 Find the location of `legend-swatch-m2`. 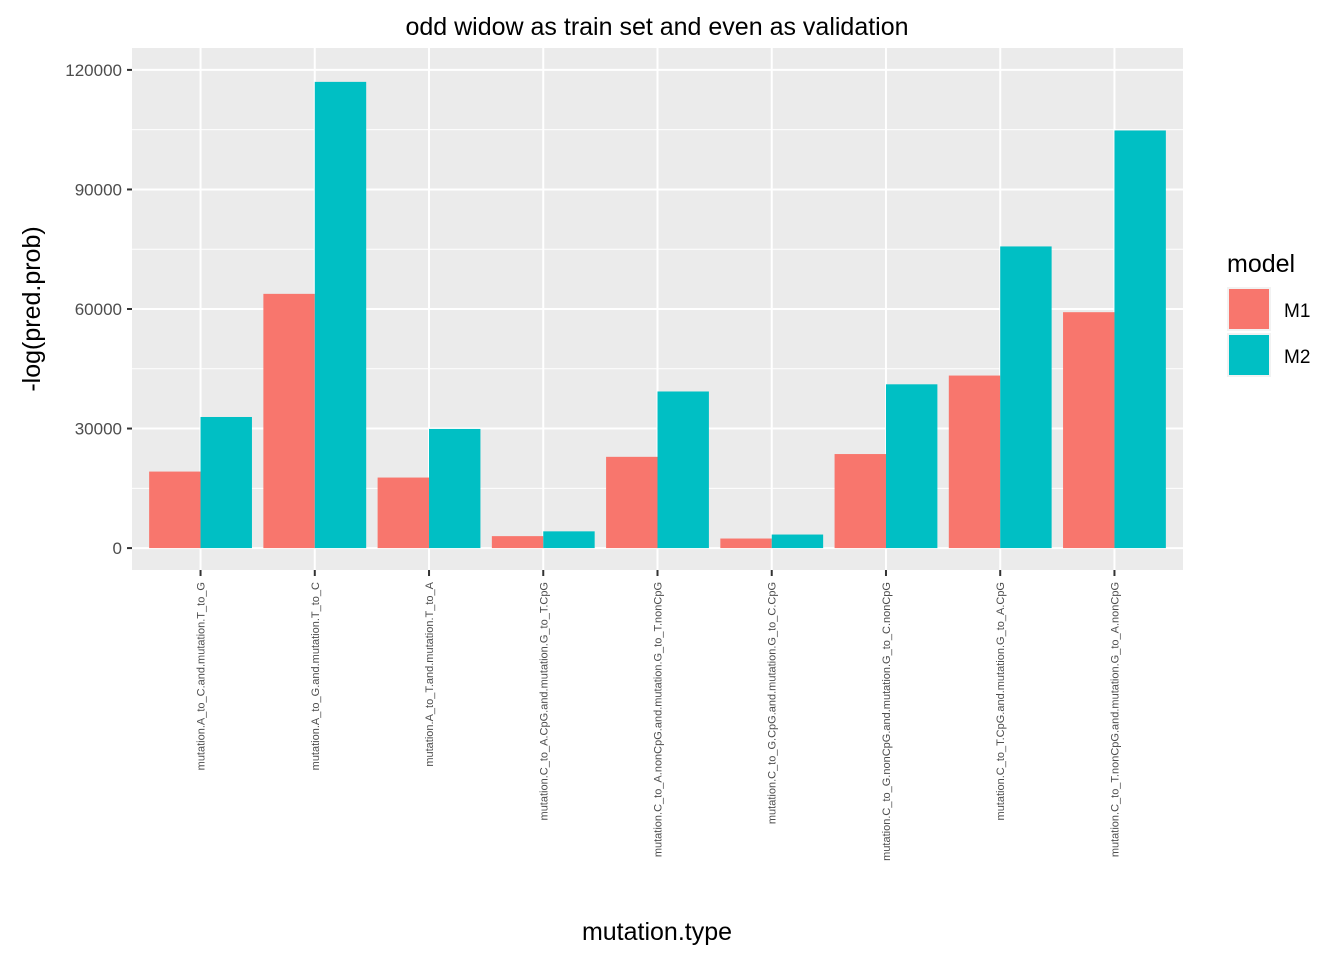

legend-swatch-m2 is located at coordinates (1249, 355).